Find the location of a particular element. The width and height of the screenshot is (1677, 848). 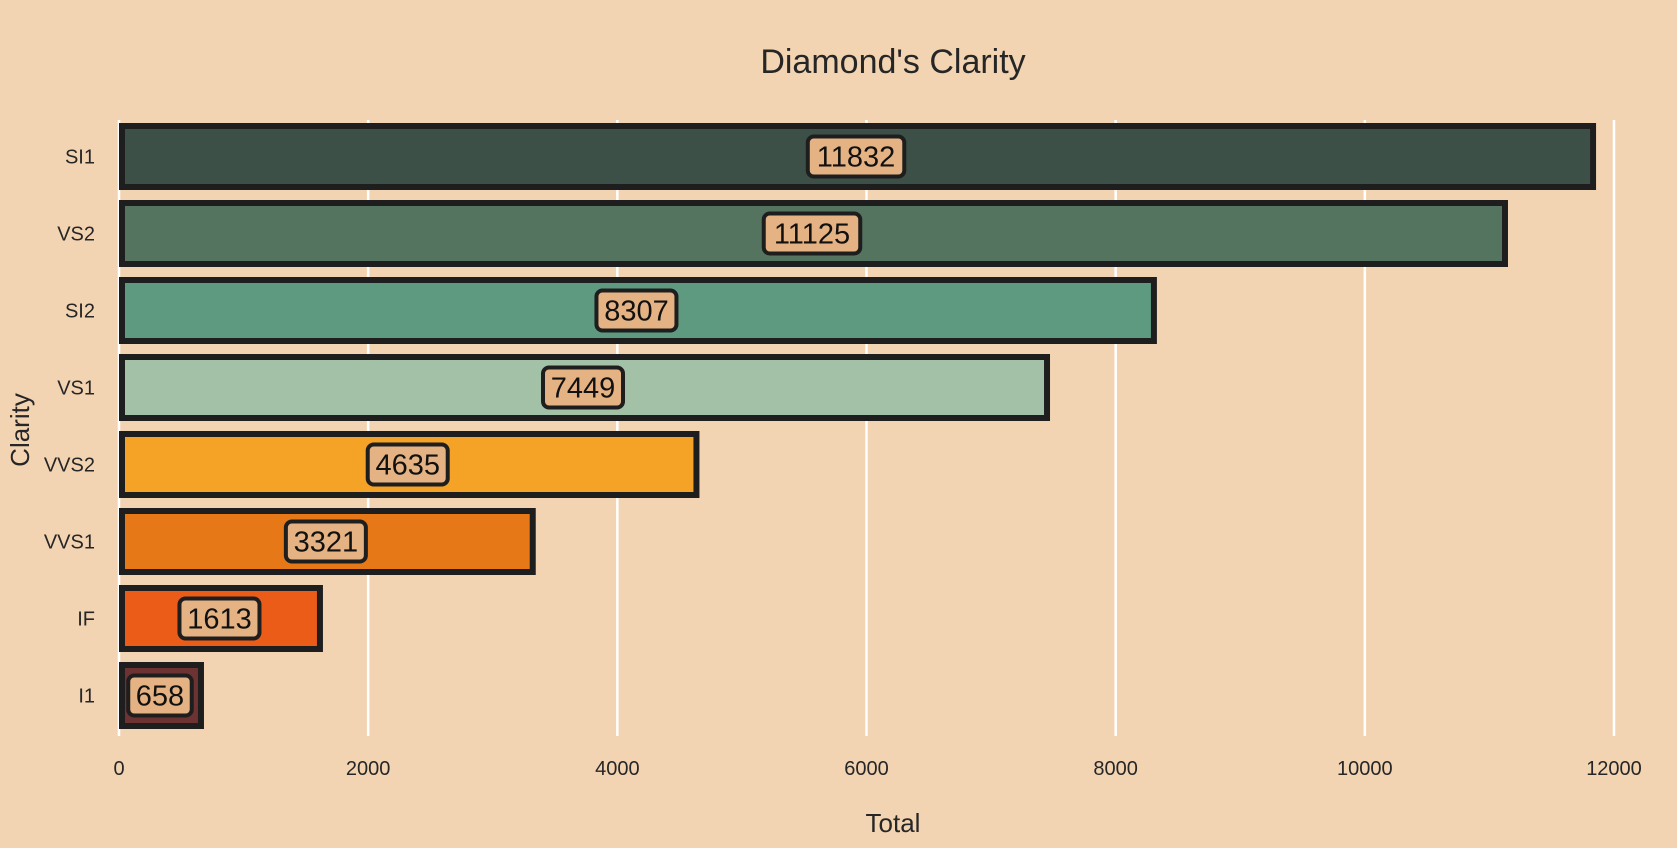

data-label: 11832 is located at coordinates (856, 158).